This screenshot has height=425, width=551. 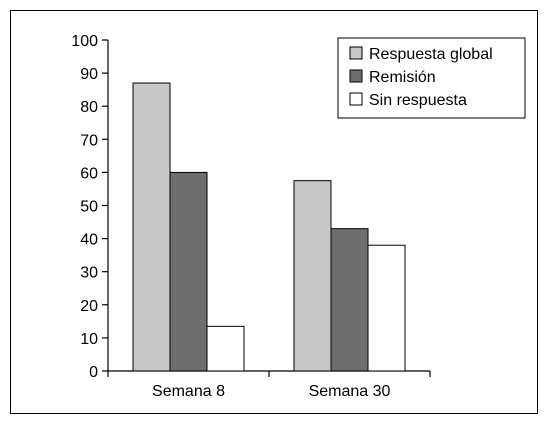 What do you see at coordinates (188, 391) in the screenshot?
I see `x-tick-label: Semana 8` at bounding box center [188, 391].